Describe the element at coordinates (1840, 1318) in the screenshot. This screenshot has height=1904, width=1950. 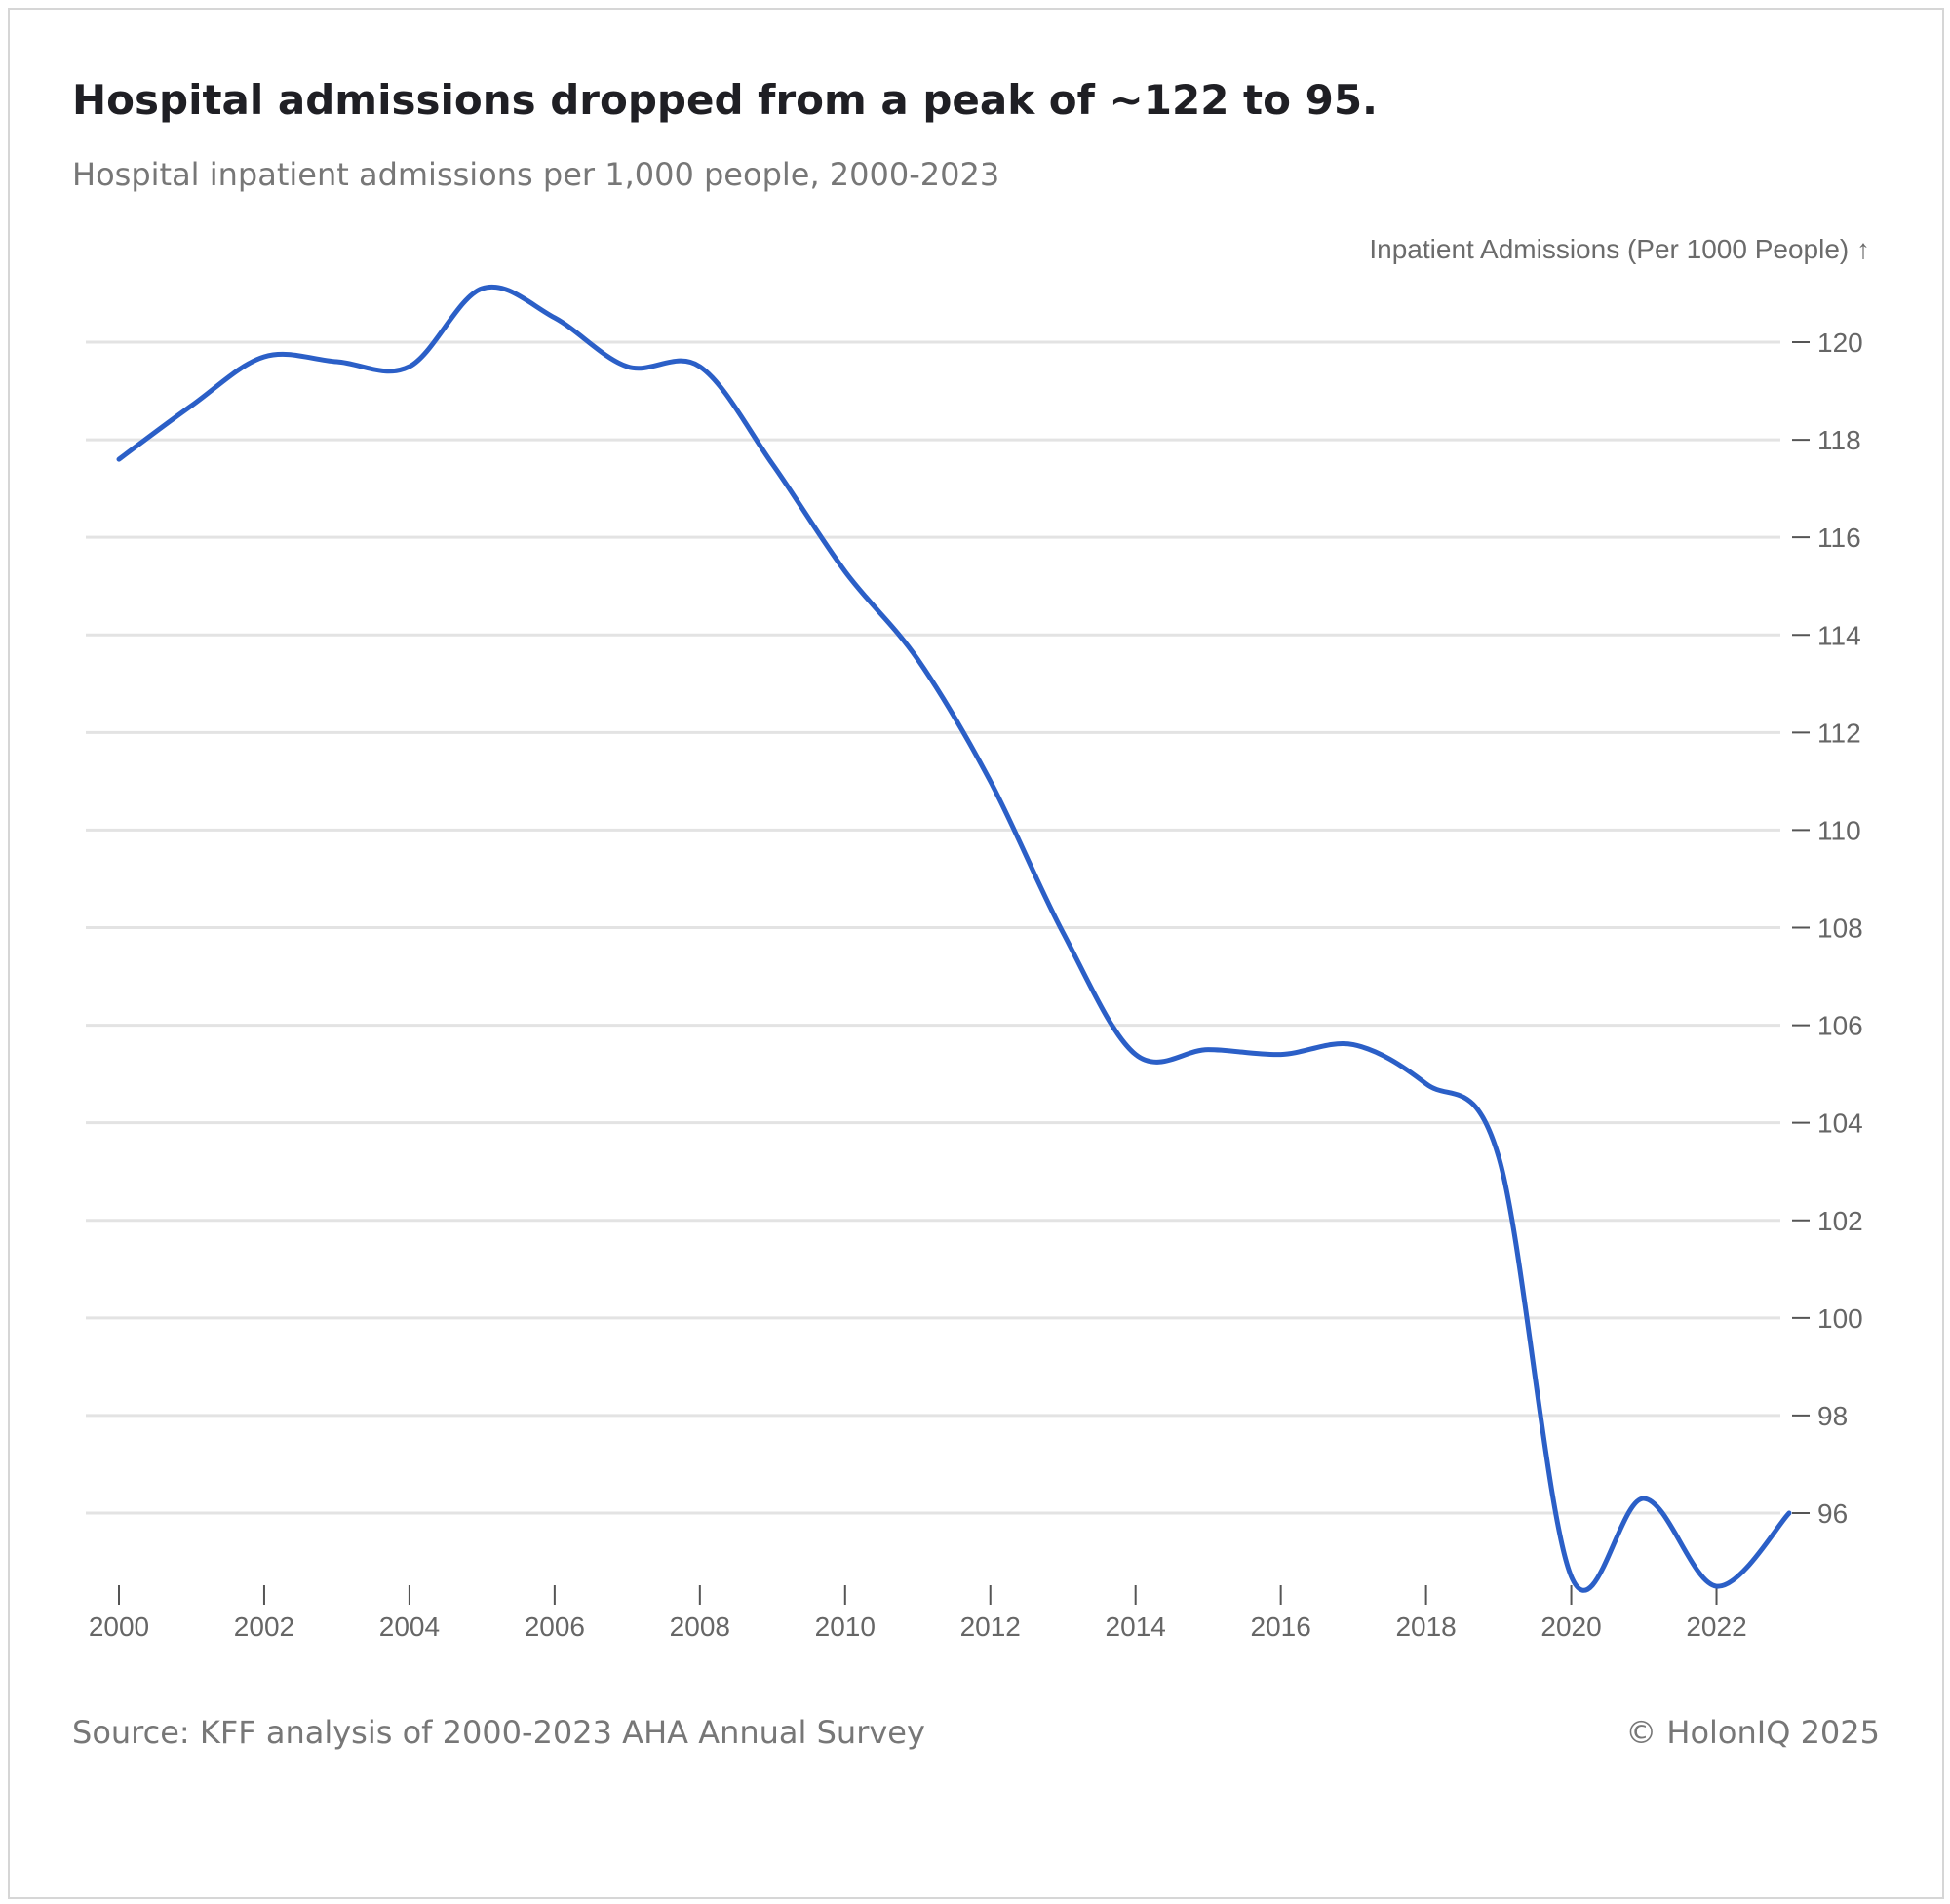
I see `y-tick-label: 100` at that location.